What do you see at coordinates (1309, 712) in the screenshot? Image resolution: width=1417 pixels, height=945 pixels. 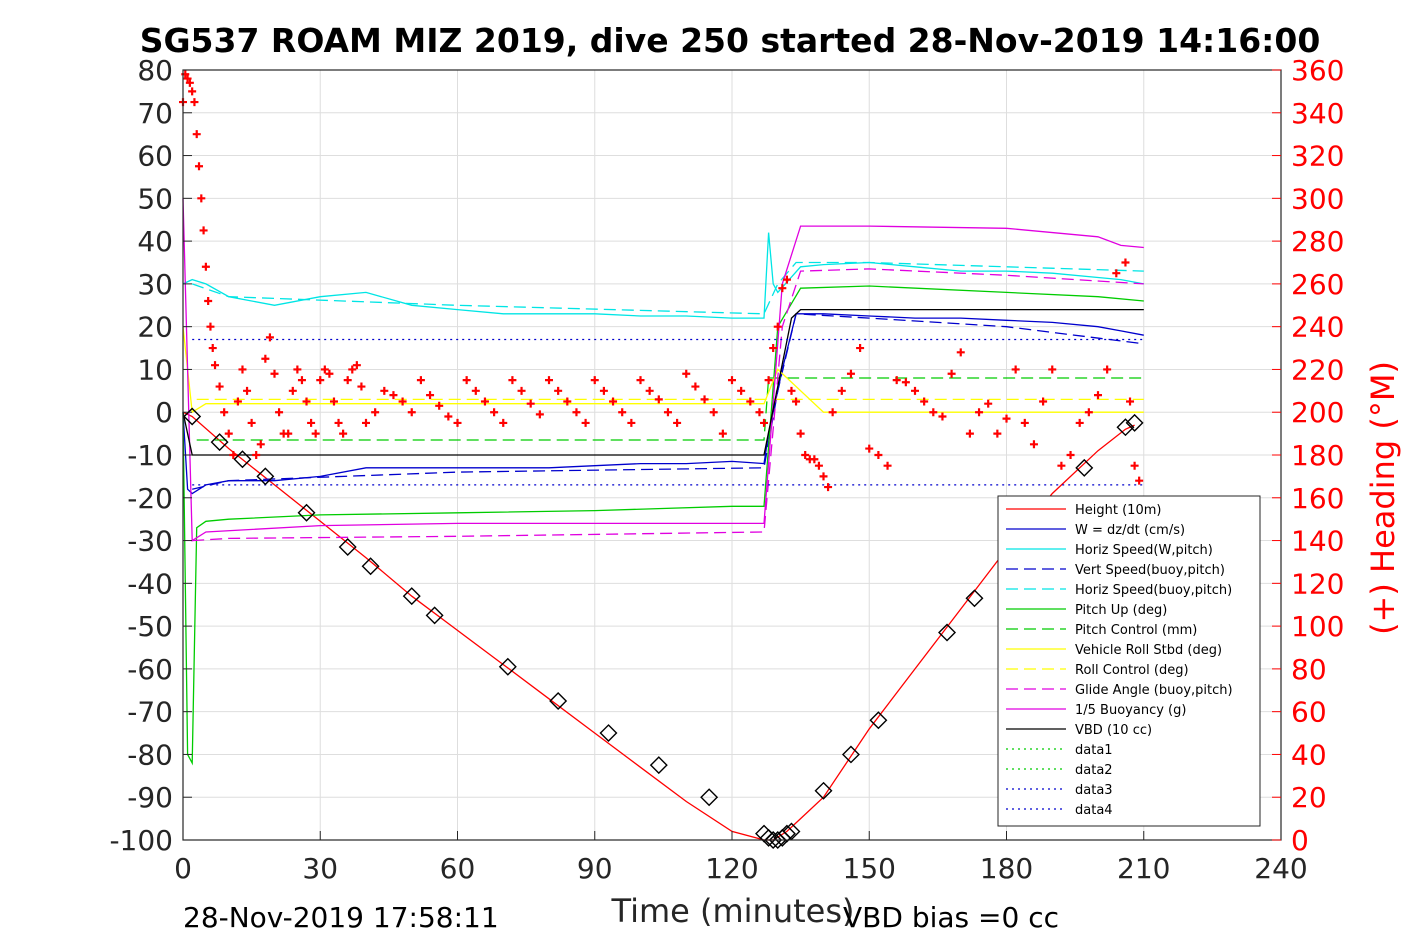 I see `right-tick-label: 60` at bounding box center [1309, 712].